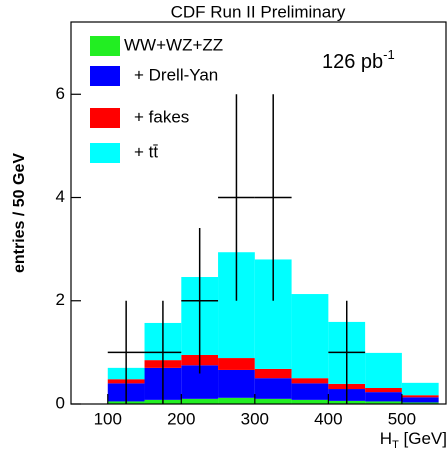 The height and width of the screenshot is (455, 448). I want to click on luminosity-annotation: 126 pb-1, so click(358, 60).